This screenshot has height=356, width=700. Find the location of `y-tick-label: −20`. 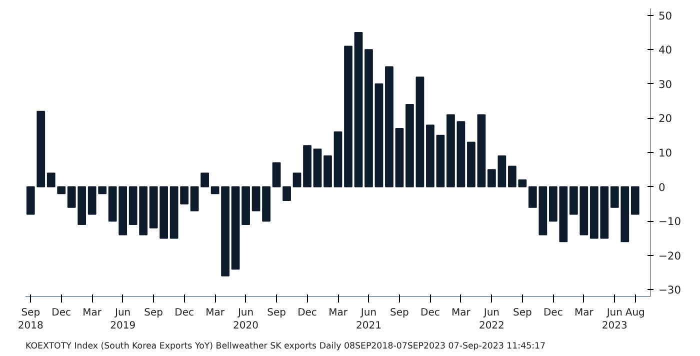

y-tick-label: −20 is located at coordinates (670, 255).